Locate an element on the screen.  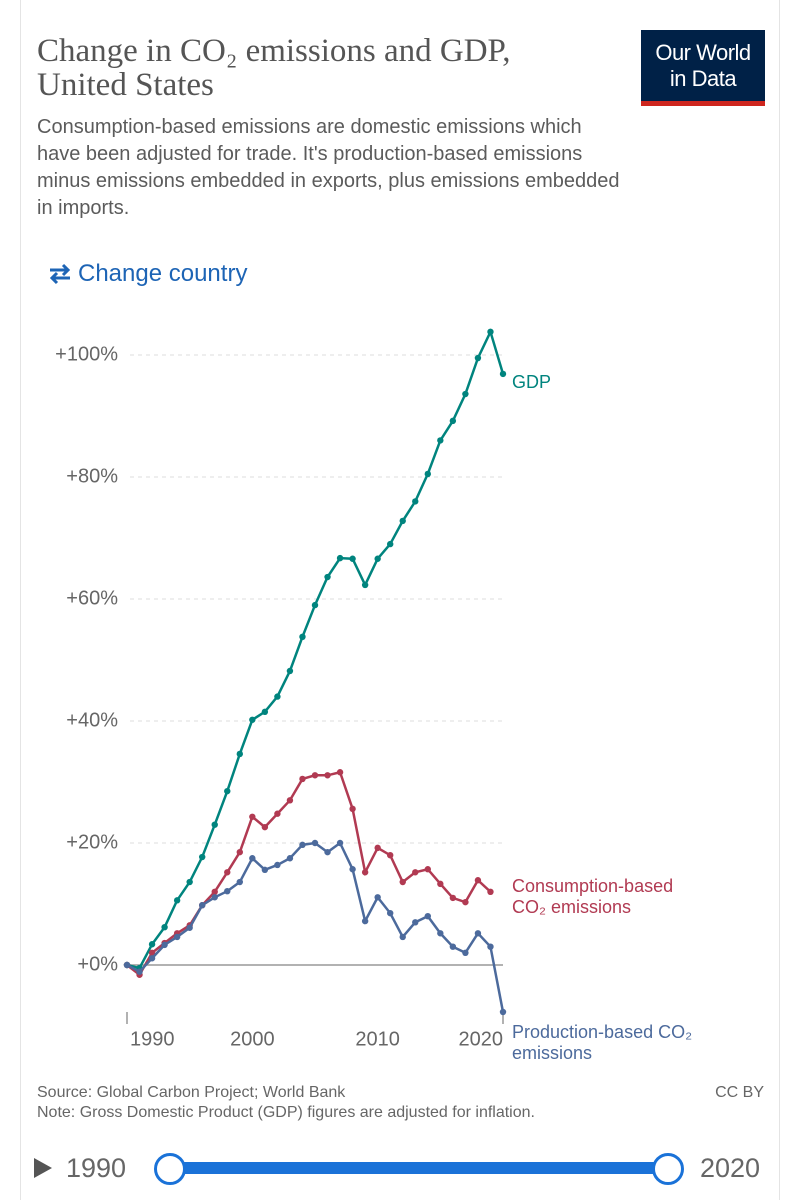
y-tick-label: +20% is located at coordinates (92, 842).